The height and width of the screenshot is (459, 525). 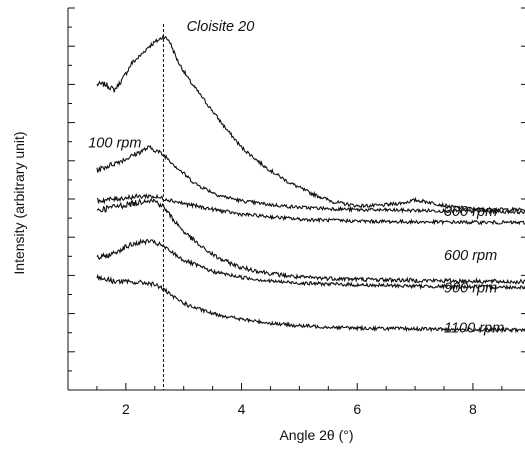 I want to click on x-axis-title: Angle 2θ (°), so click(x=316, y=435).